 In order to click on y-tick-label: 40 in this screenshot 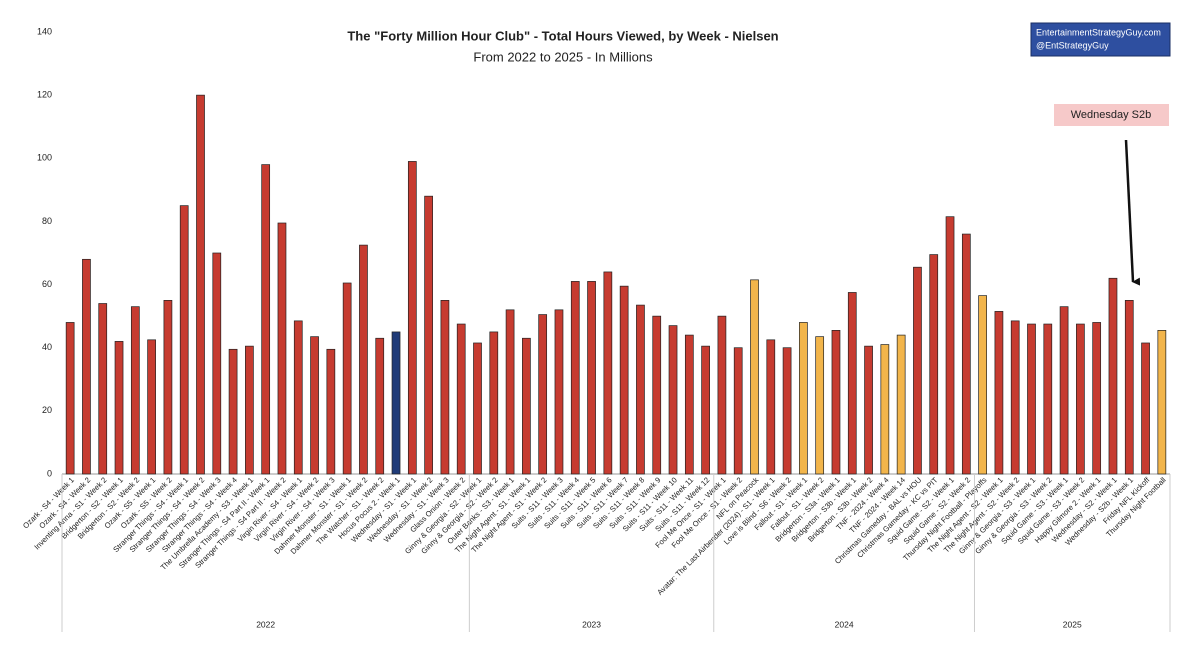, I will do `click(47, 347)`.